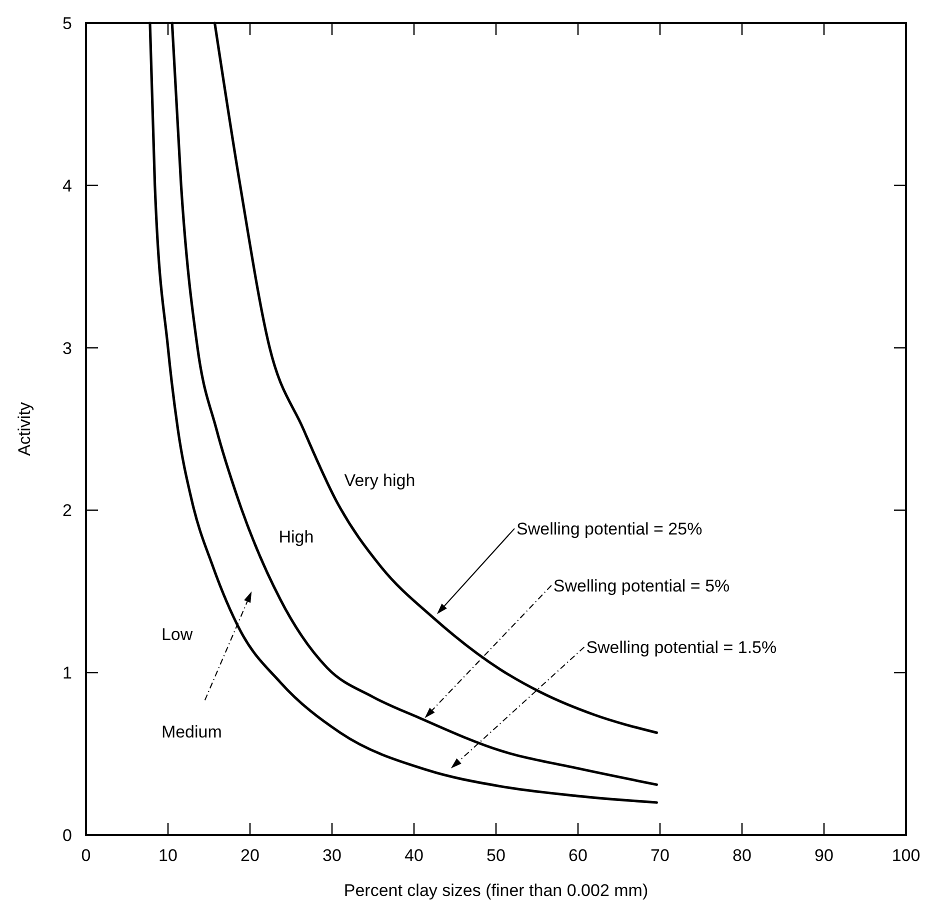 This screenshot has height=920, width=939. I want to click on x-tick-label: 0, so click(86, 855).